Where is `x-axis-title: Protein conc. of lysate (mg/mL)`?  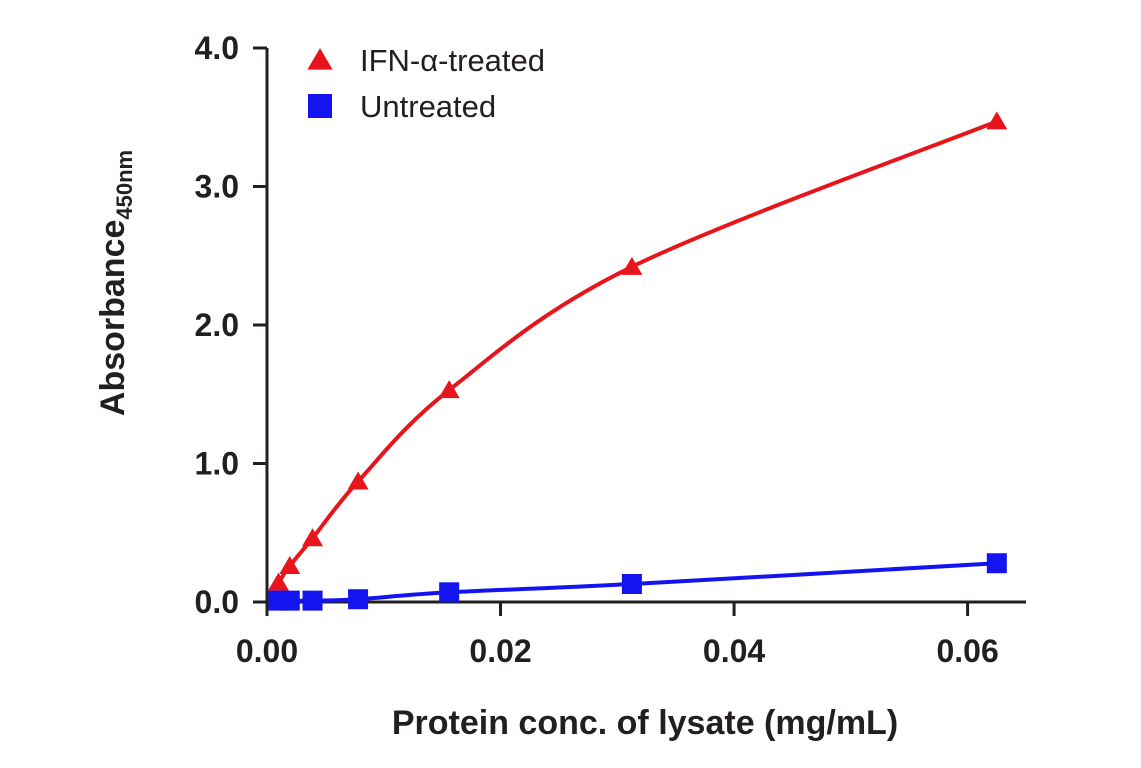
x-axis-title: Protein conc. of lysate (mg/mL) is located at coordinates (645, 723).